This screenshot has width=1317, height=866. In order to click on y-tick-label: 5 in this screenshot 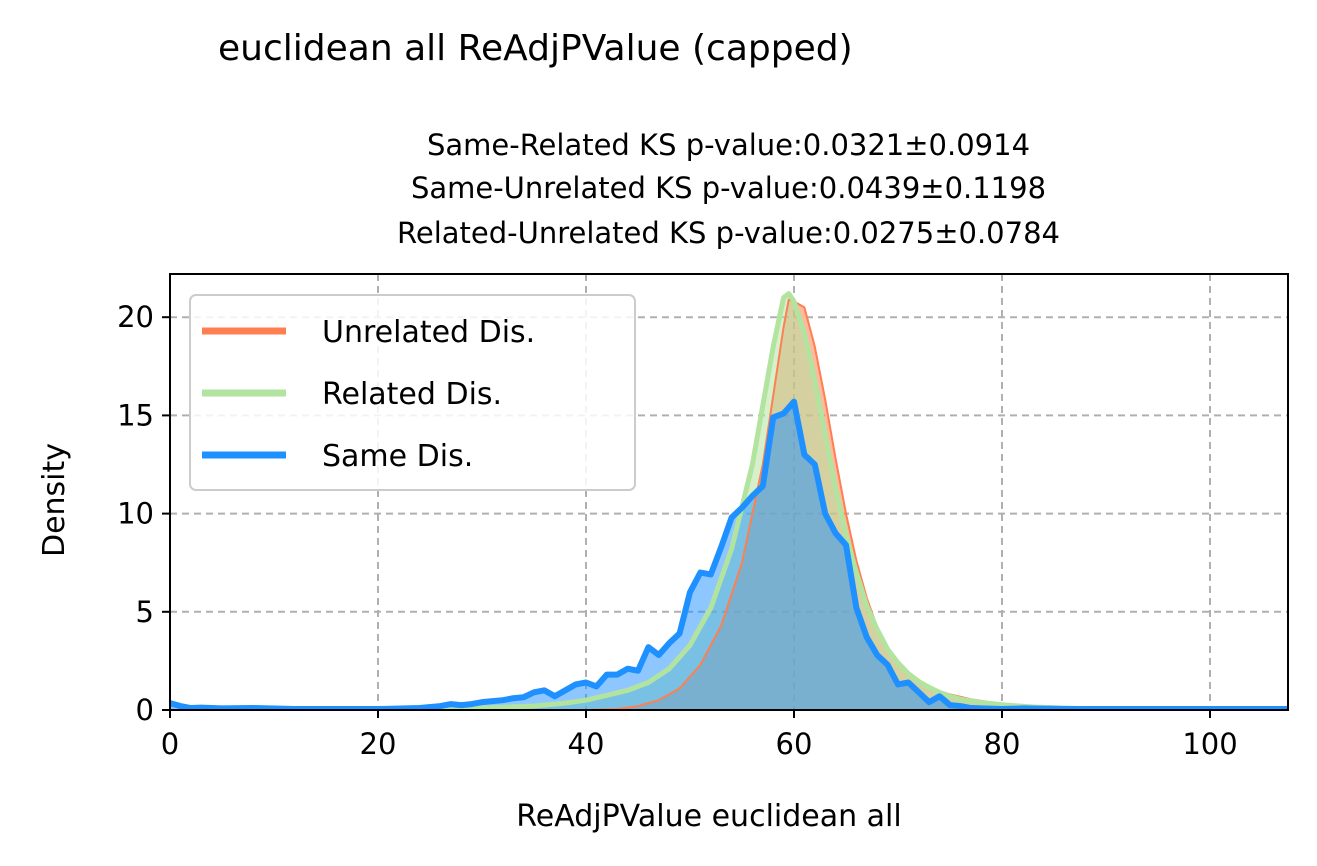, I will do `click(145, 612)`.